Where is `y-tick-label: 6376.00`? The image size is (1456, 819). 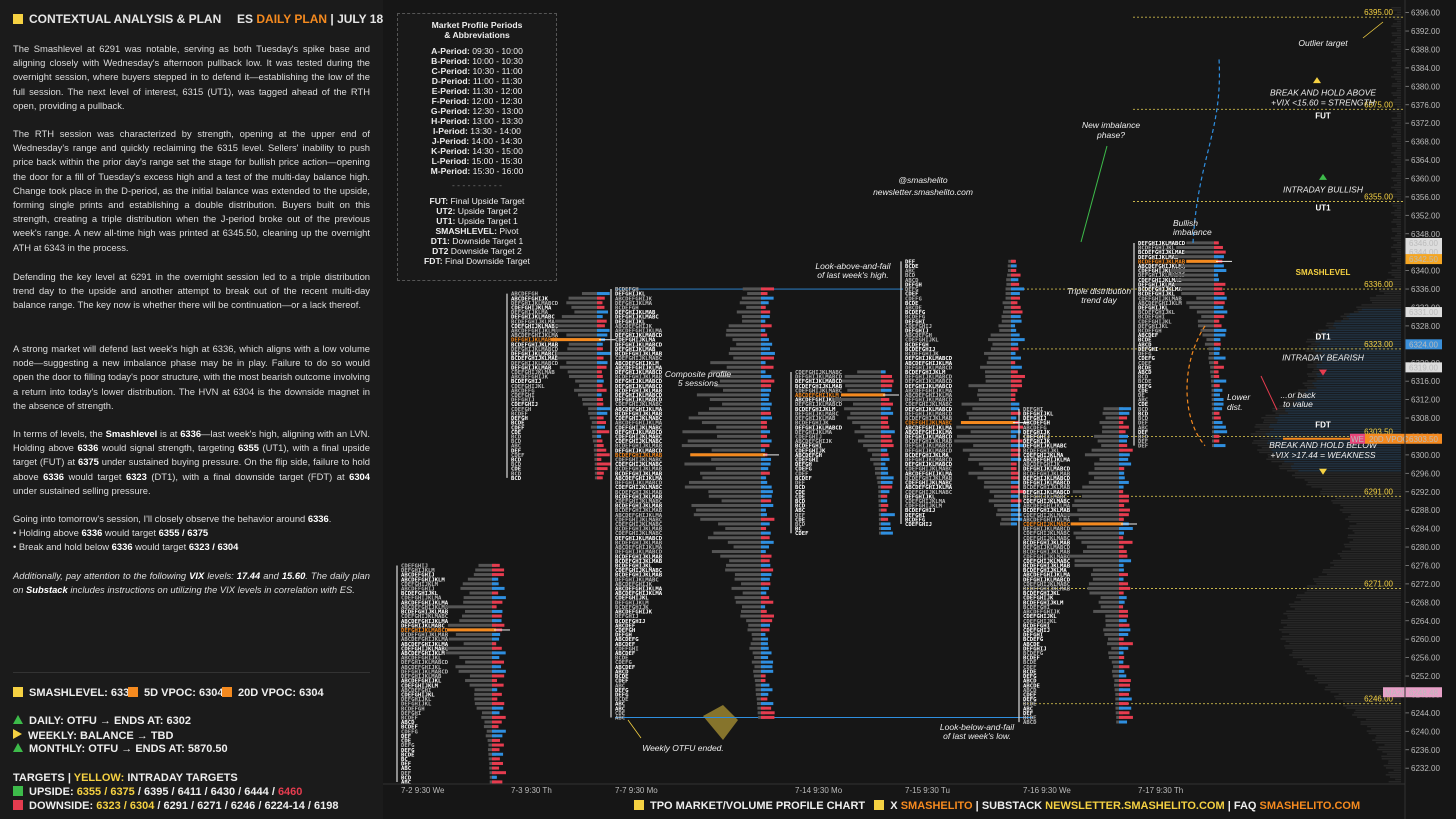 y-tick-label: 6376.00 is located at coordinates (1425, 105).